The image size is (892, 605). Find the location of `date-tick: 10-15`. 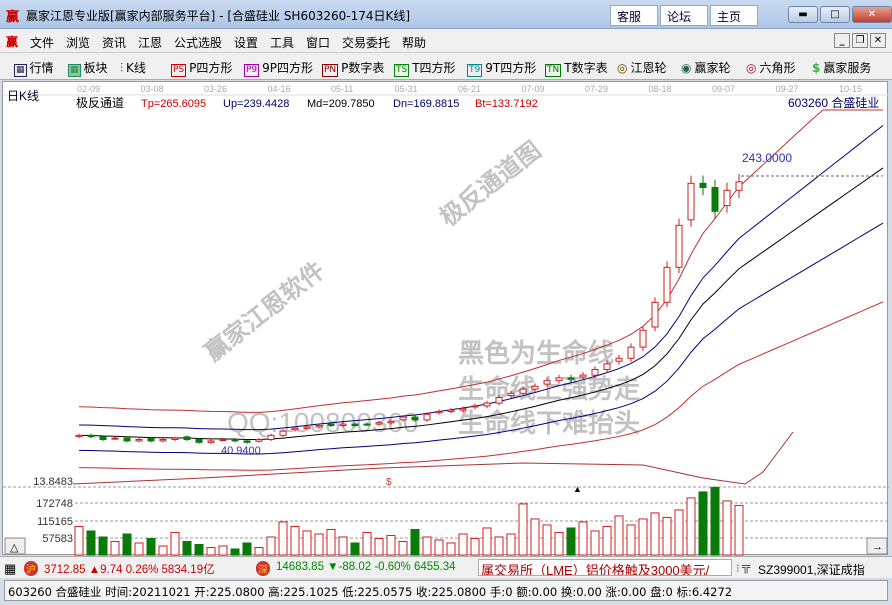

date-tick: 10-15 is located at coordinates (850, 89).